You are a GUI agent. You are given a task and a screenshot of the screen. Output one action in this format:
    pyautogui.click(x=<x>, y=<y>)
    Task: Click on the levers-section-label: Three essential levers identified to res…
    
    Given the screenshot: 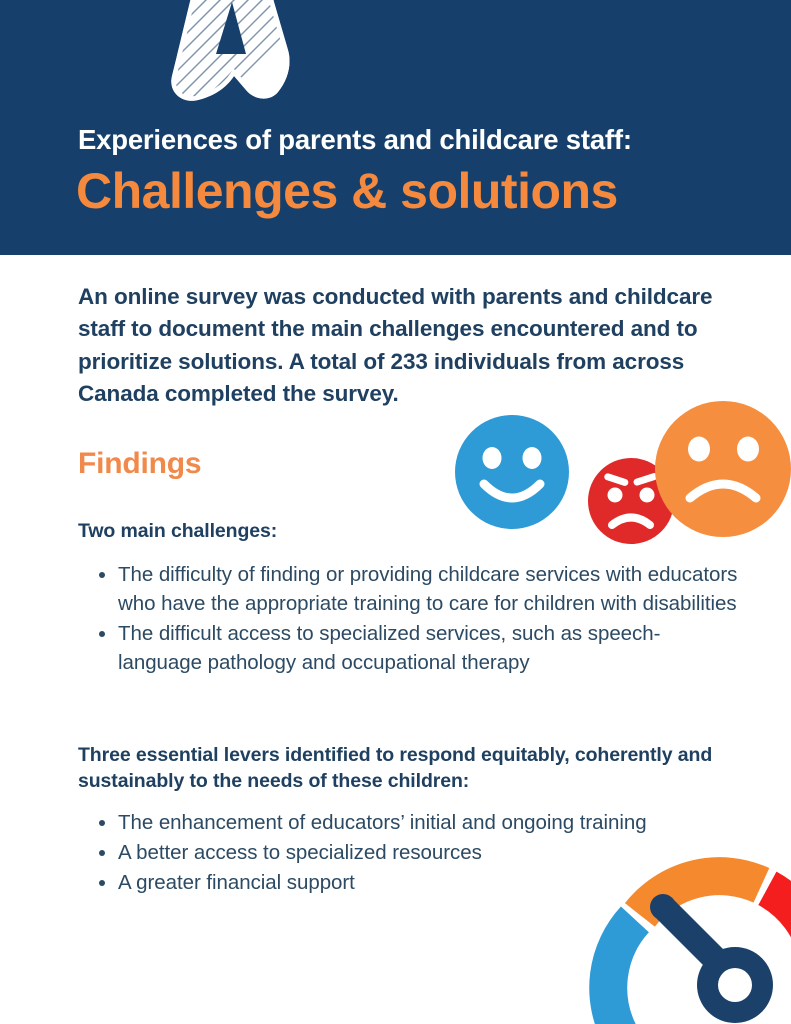 What is the action you would take?
    pyautogui.click(x=395, y=768)
    